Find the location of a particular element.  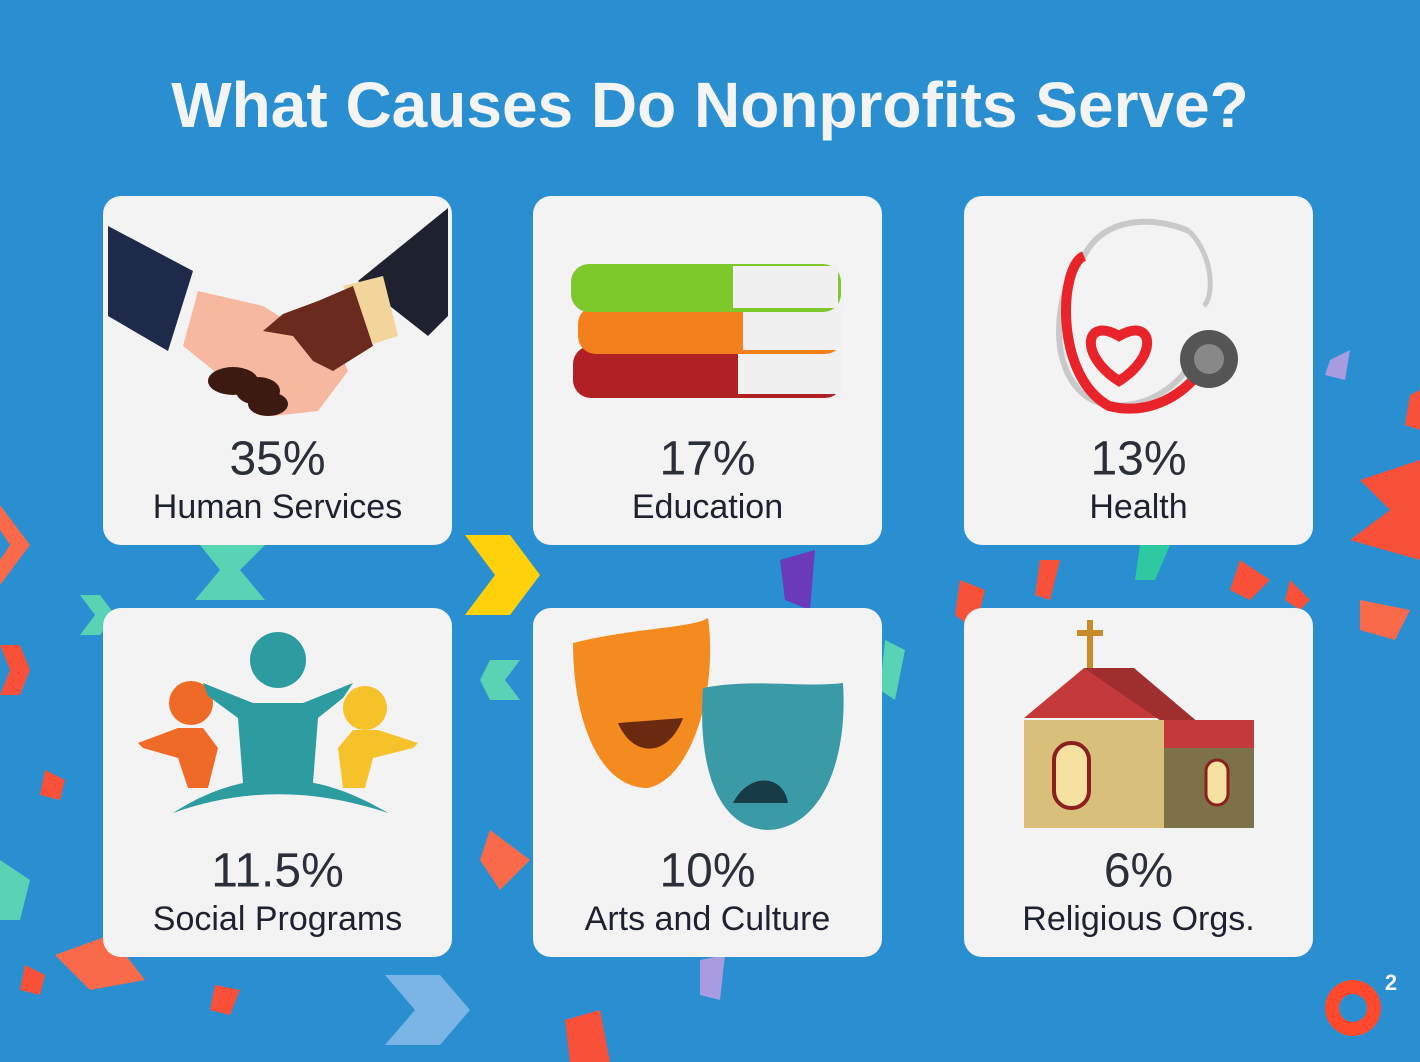

masks-icon is located at coordinates (708, 724).